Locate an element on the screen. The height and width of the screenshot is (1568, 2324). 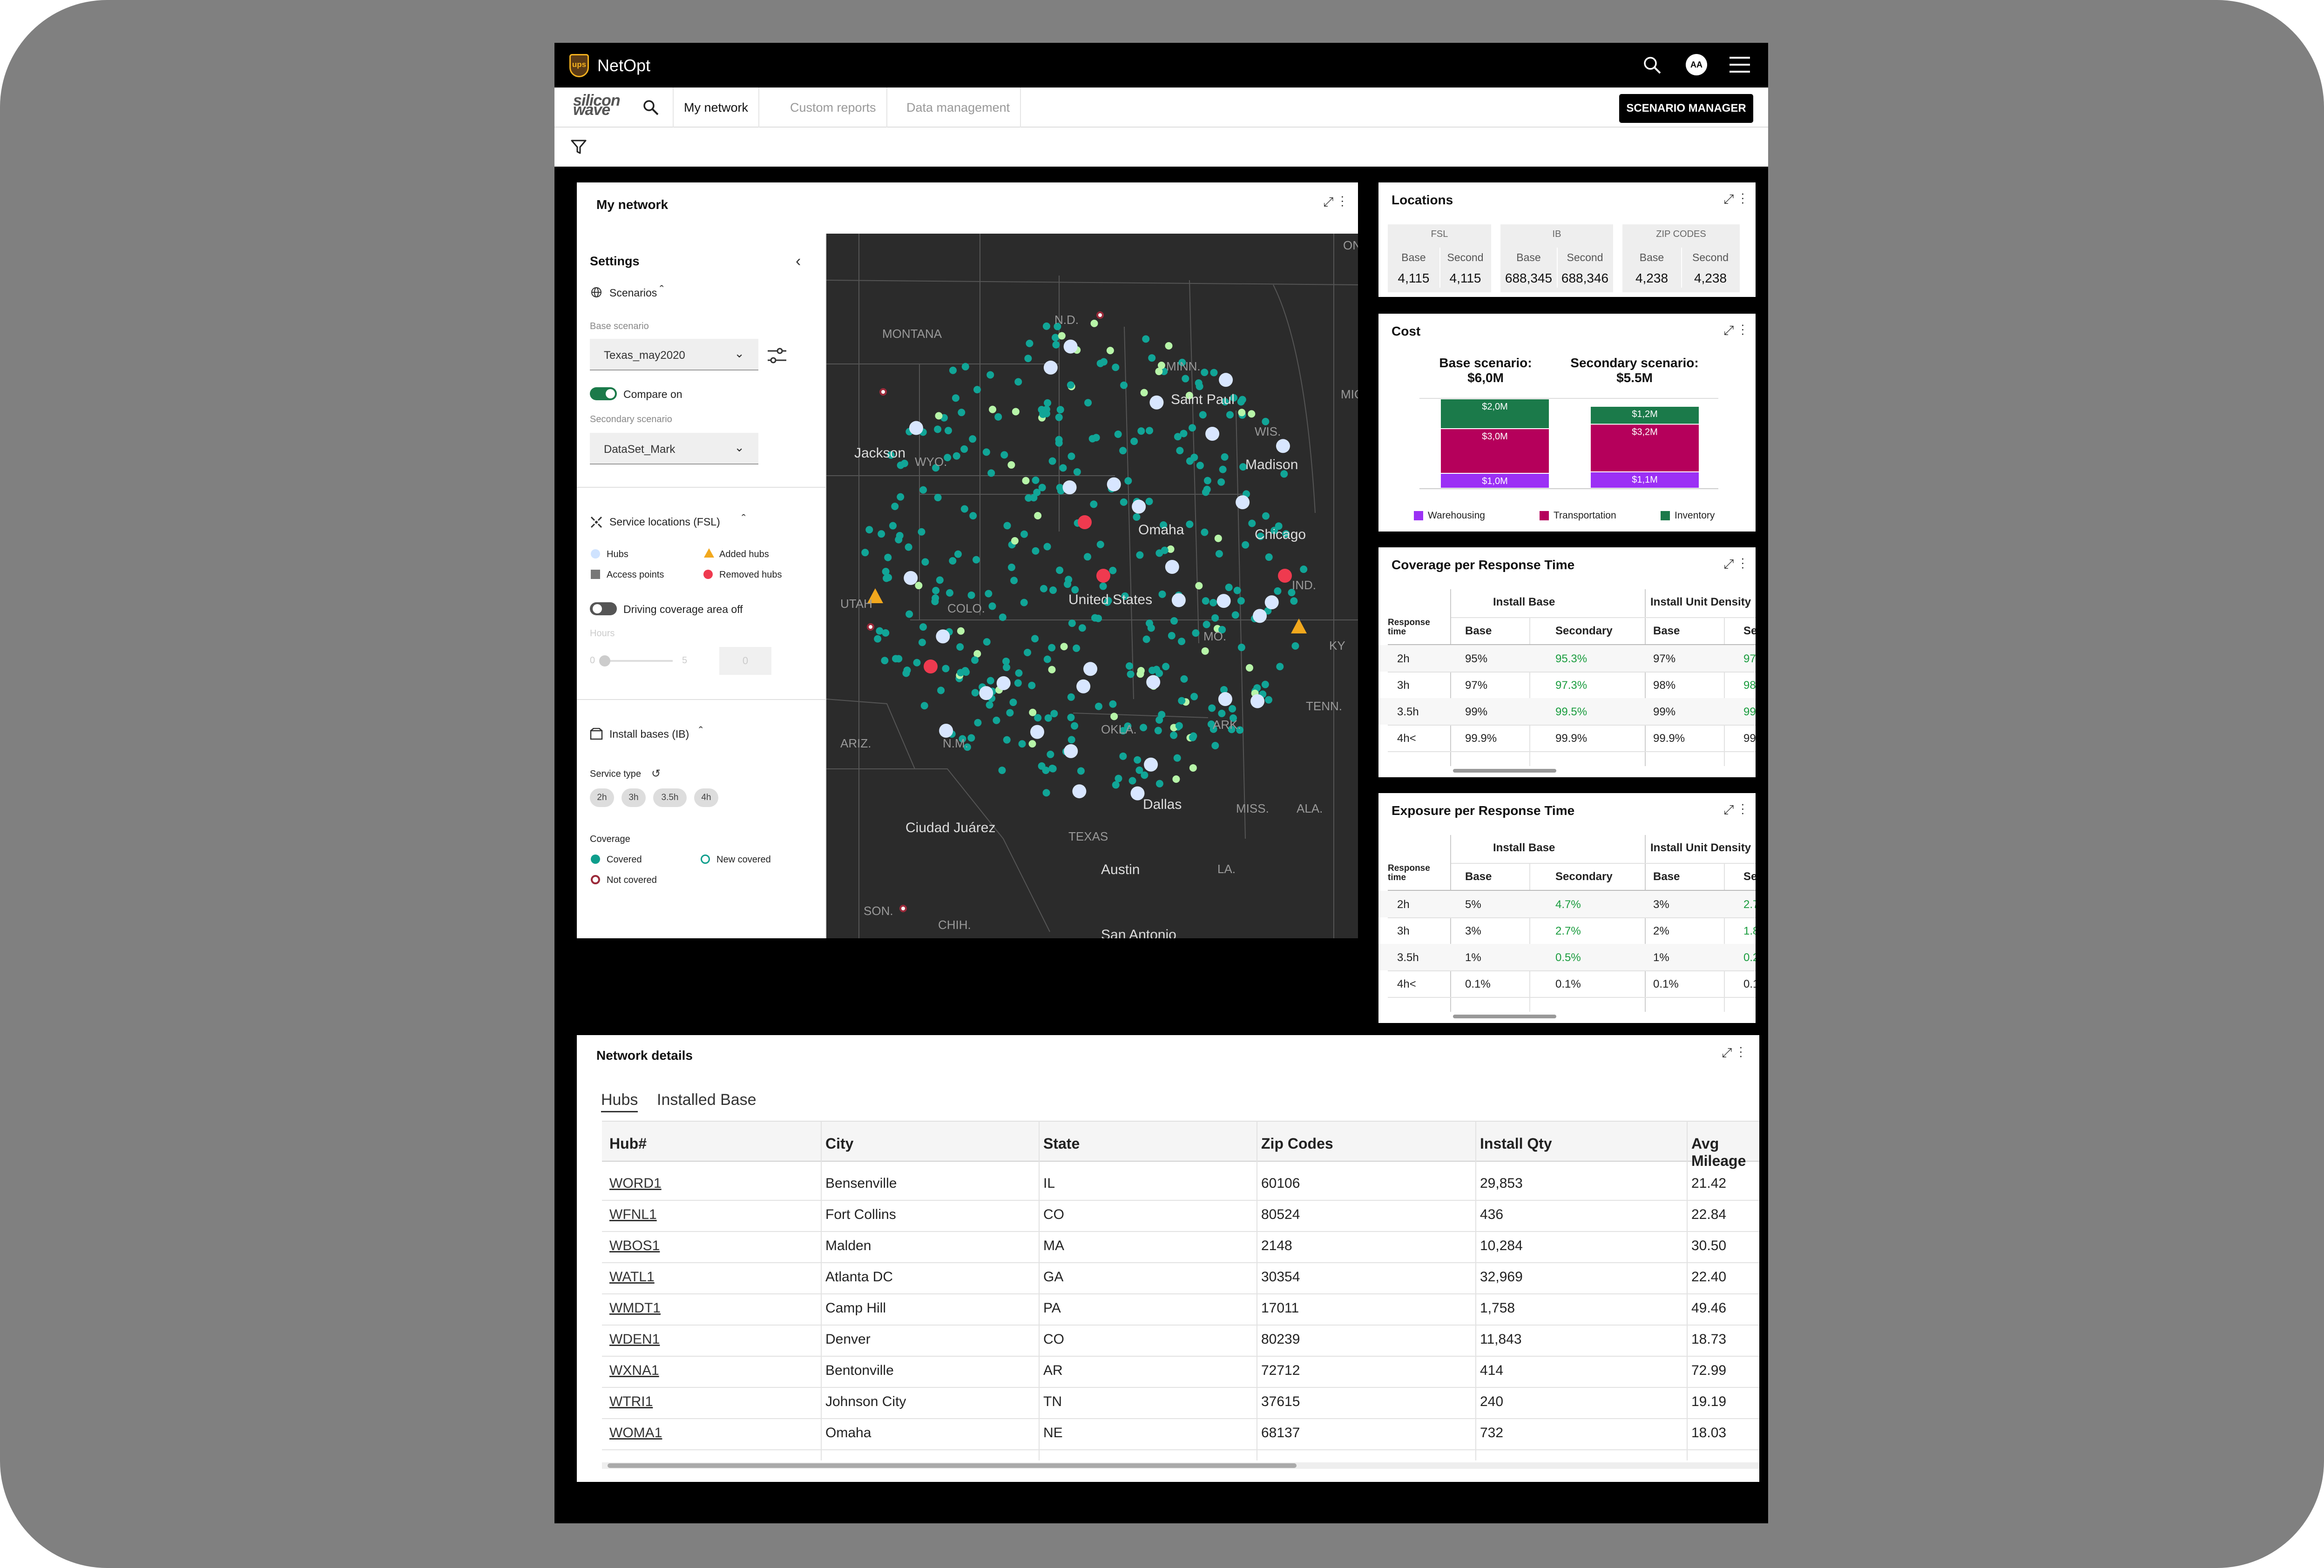
sliders-icon is located at coordinates (777, 356).